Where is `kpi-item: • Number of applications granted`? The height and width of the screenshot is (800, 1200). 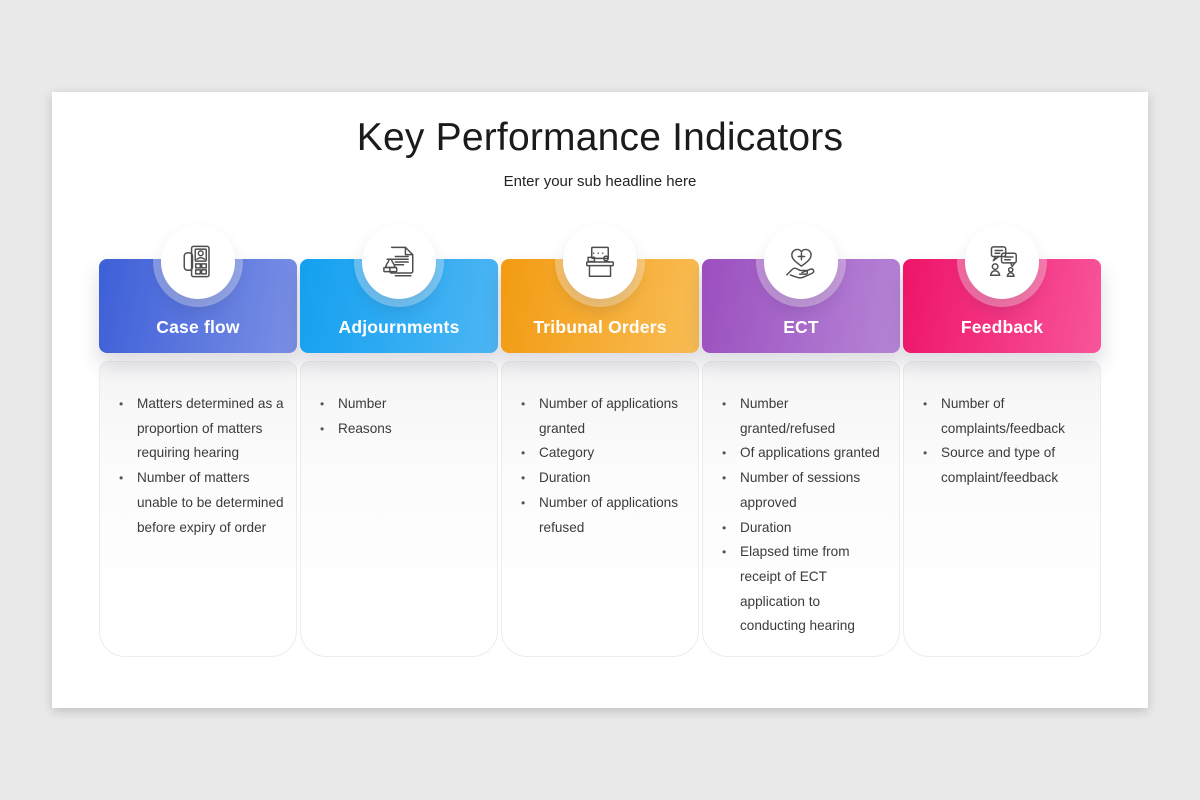 kpi-item: • Number of applications granted is located at coordinates (602, 416).